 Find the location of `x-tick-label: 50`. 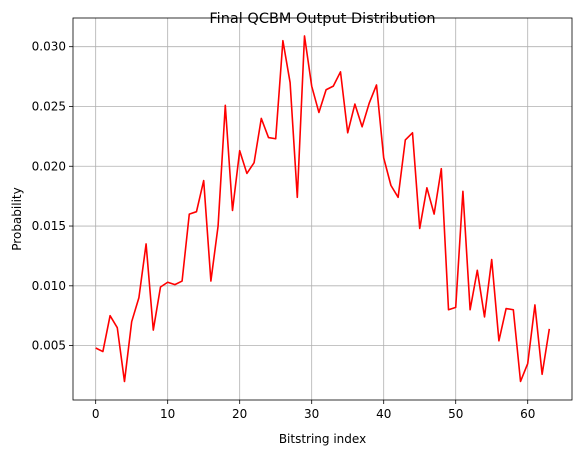

x-tick-label: 50 is located at coordinates (455, 414).